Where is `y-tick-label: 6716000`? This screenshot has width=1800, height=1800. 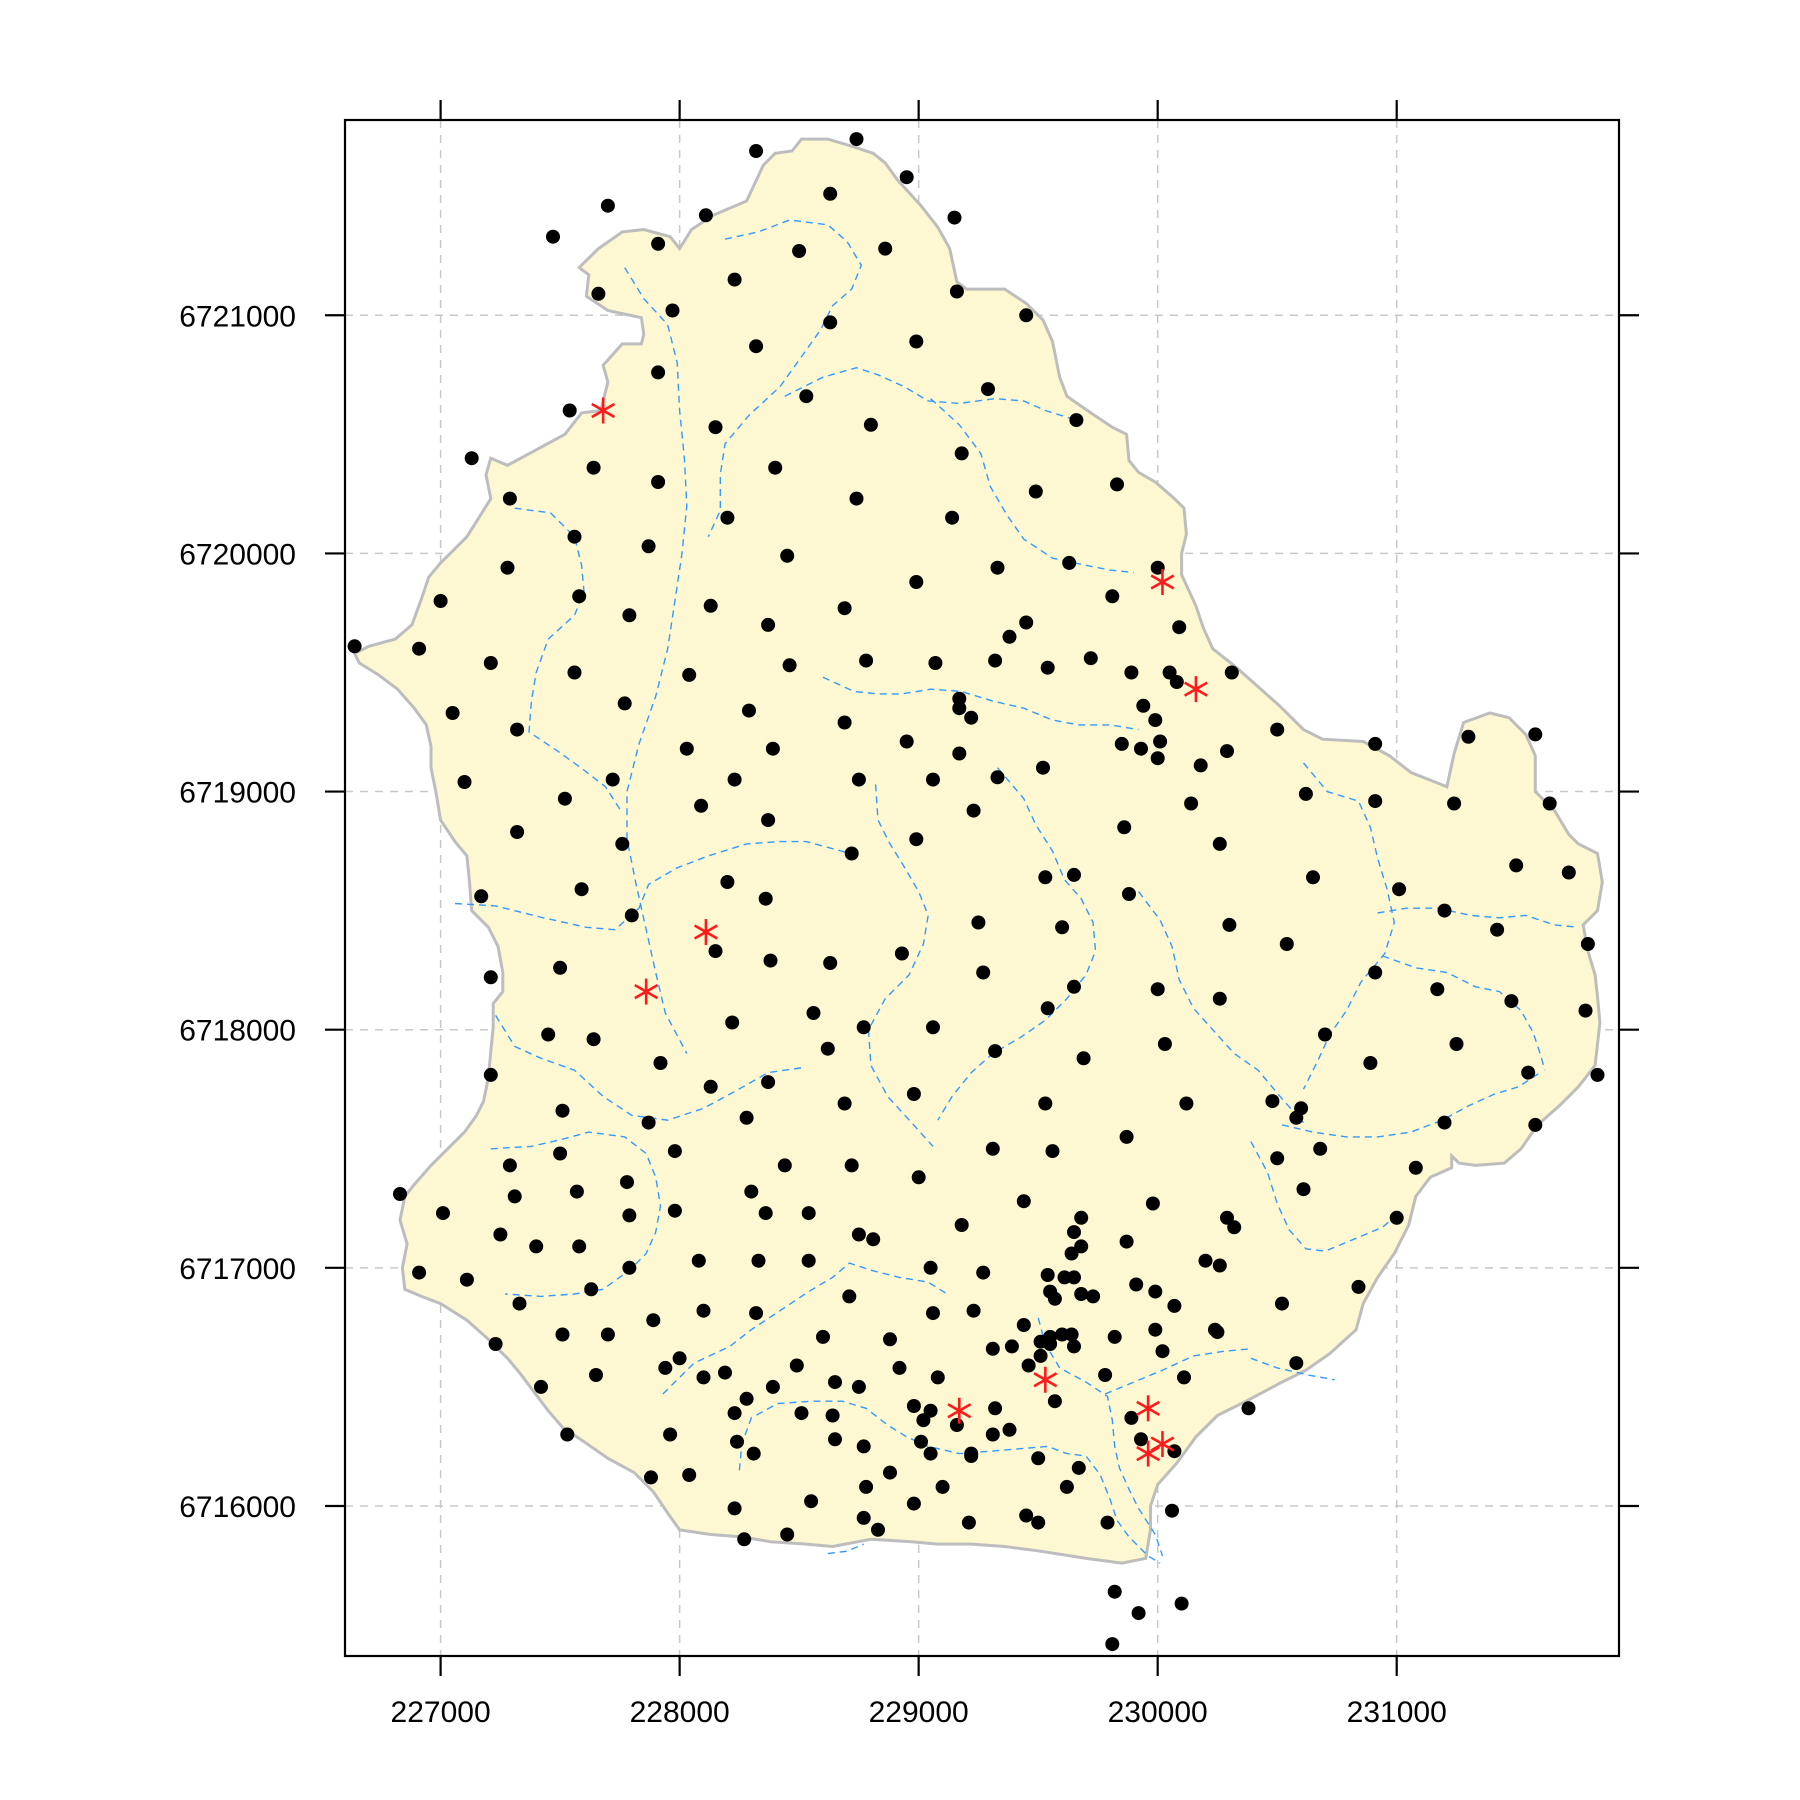 y-tick-label: 6716000 is located at coordinates (237, 1507).